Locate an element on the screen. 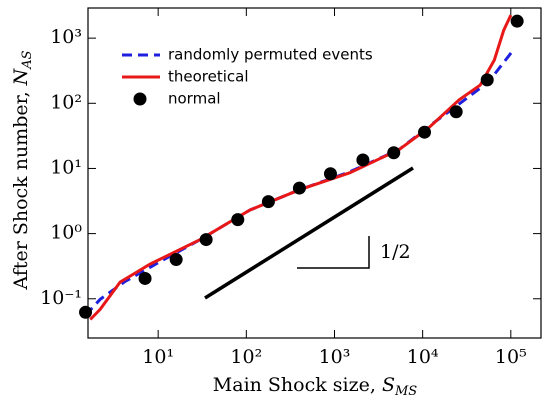  y-tick-label: 10⁰ is located at coordinates (66, 233).